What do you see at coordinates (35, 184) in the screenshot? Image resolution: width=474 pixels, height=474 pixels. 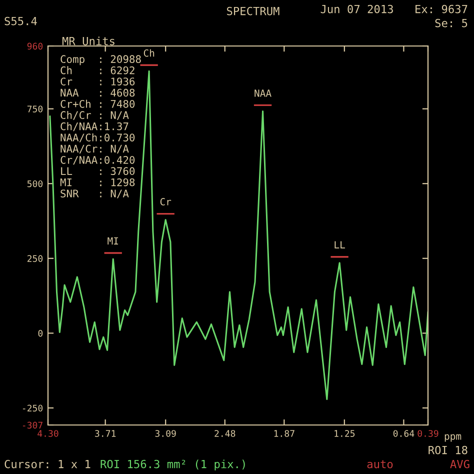 I see `y-tick-label: 500` at bounding box center [35, 184].